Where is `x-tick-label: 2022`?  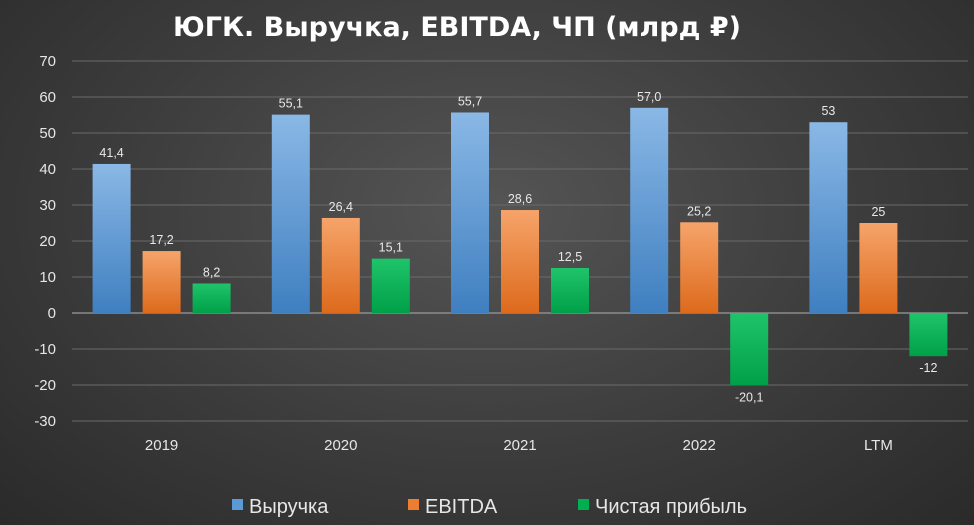 x-tick-label: 2022 is located at coordinates (699, 445).